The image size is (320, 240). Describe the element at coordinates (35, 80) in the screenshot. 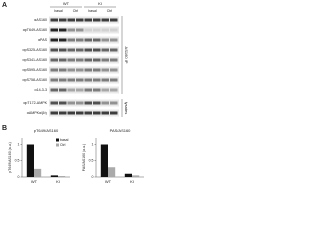

I see `row-label: αpS758-AS160` at that location.